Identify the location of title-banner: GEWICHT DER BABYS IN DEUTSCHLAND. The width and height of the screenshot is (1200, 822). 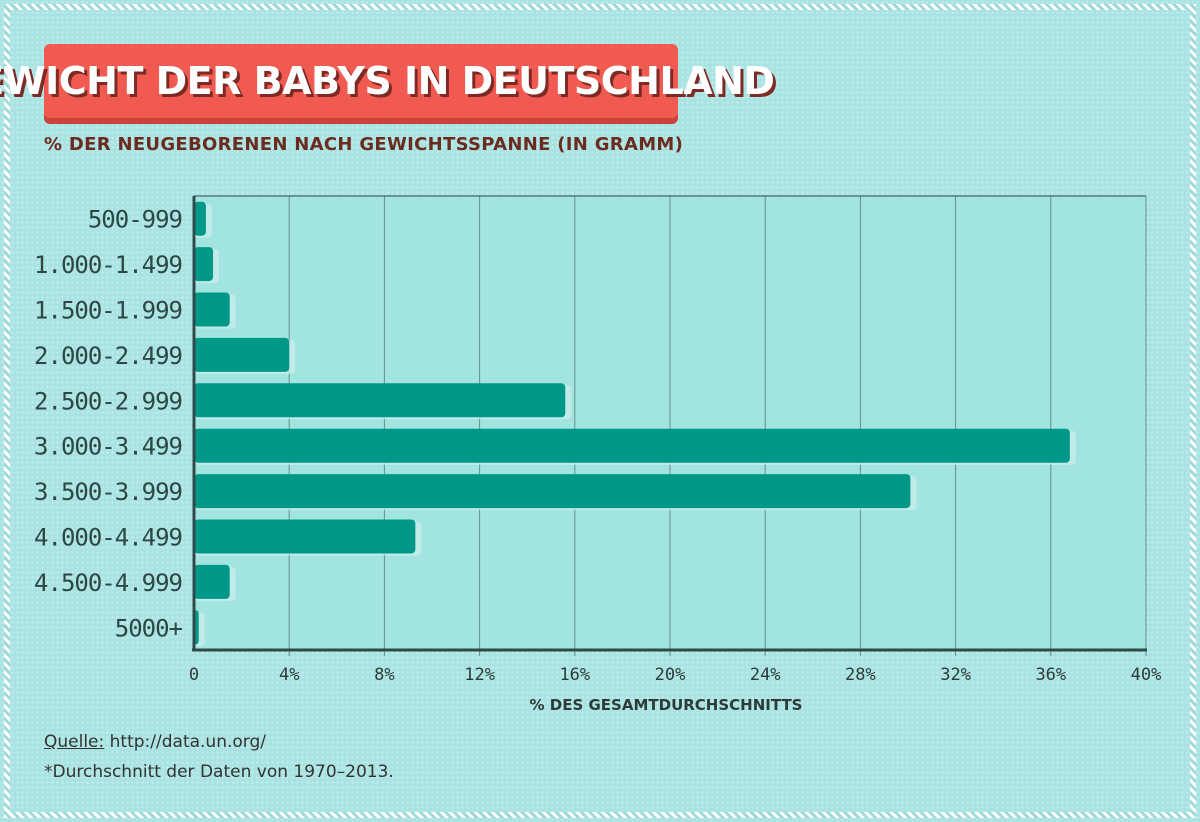
(387, 81).